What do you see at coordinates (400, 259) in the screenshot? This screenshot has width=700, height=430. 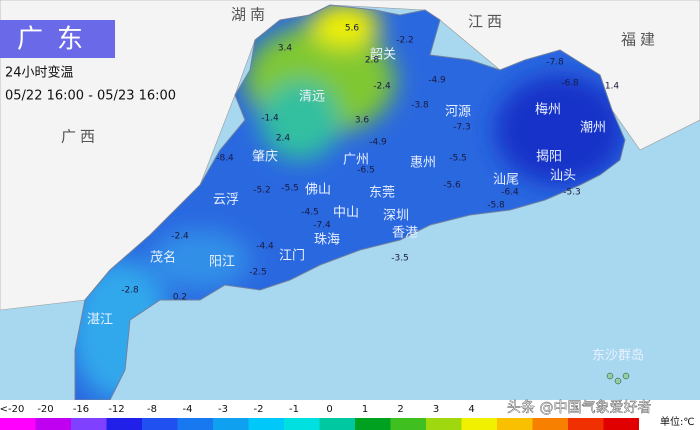 I see `station-value: -3.5` at bounding box center [400, 259].